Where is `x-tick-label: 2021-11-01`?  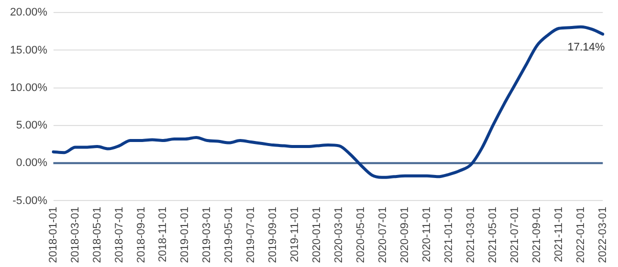 x-tick-label: 2021-11-01 is located at coordinates (558, 234).